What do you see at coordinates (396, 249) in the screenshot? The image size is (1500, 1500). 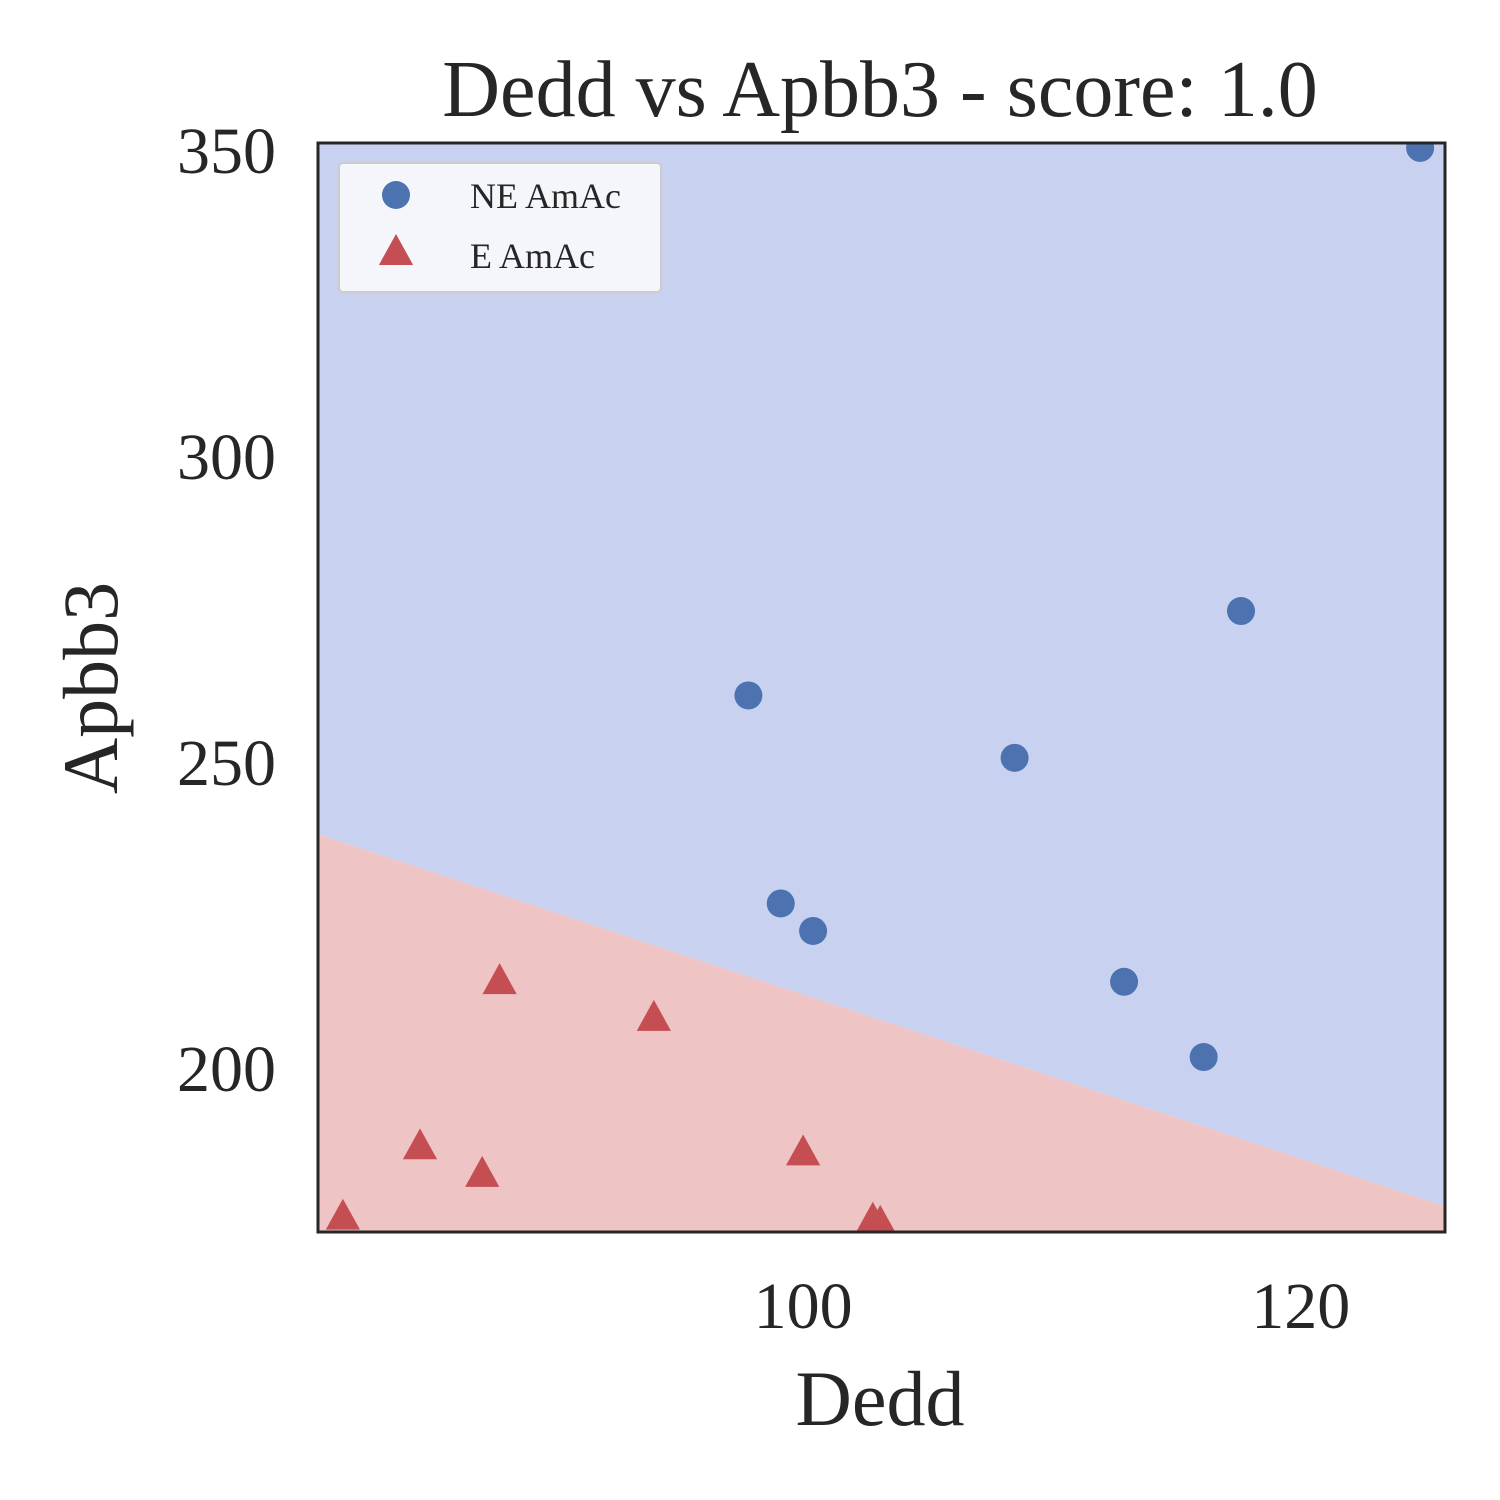 I see `legend-marker-e-amac` at bounding box center [396, 249].